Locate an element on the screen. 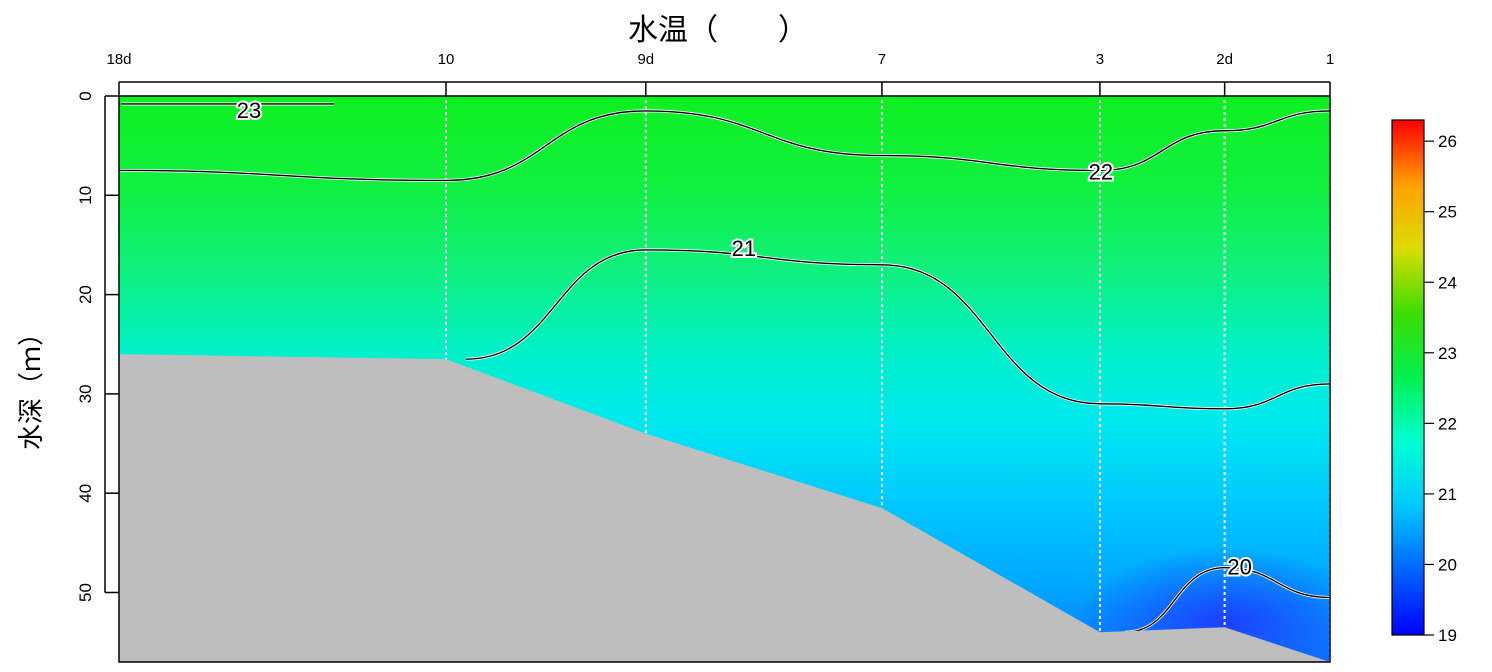  colorbar-label-22: 22 is located at coordinates (1447, 423).